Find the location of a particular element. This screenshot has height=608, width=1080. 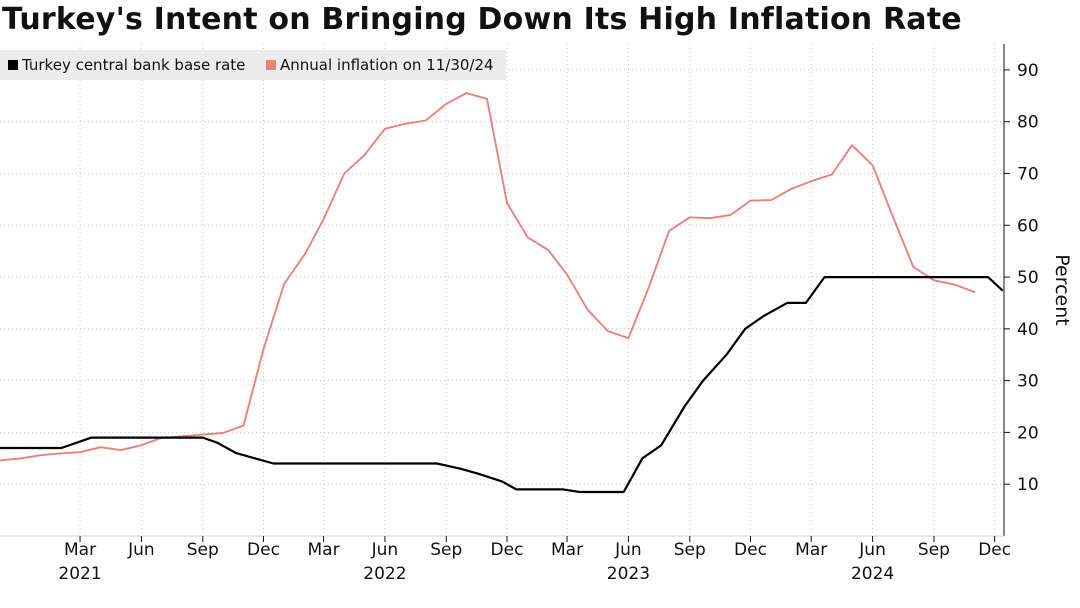

x-year-label: 2024 is located at coordinates (872, 574).